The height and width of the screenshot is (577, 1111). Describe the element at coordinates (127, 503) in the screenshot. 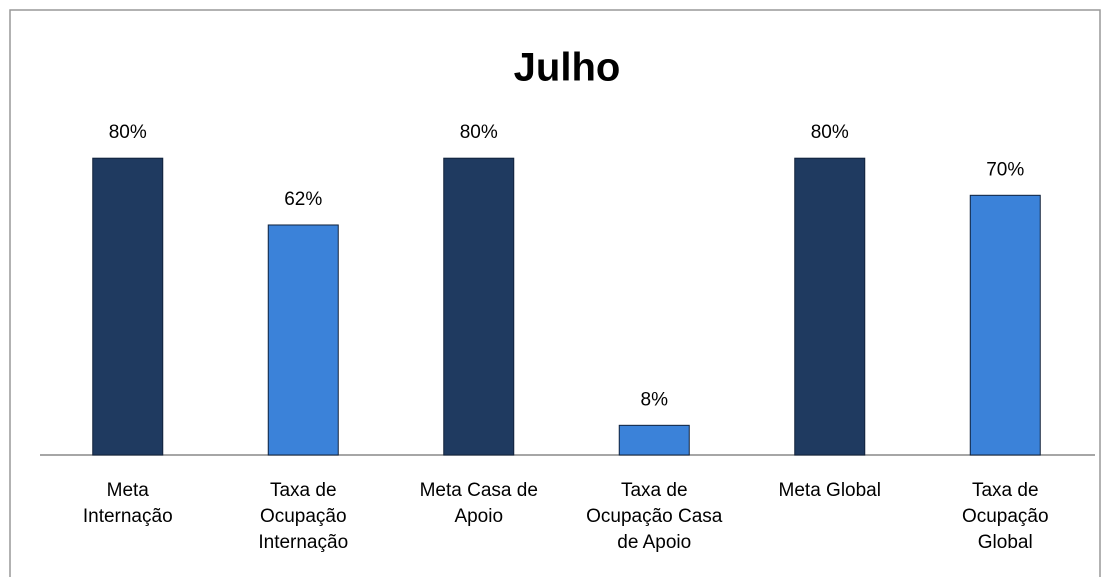

I see `x-tick-label: Meta Internação` at that location.